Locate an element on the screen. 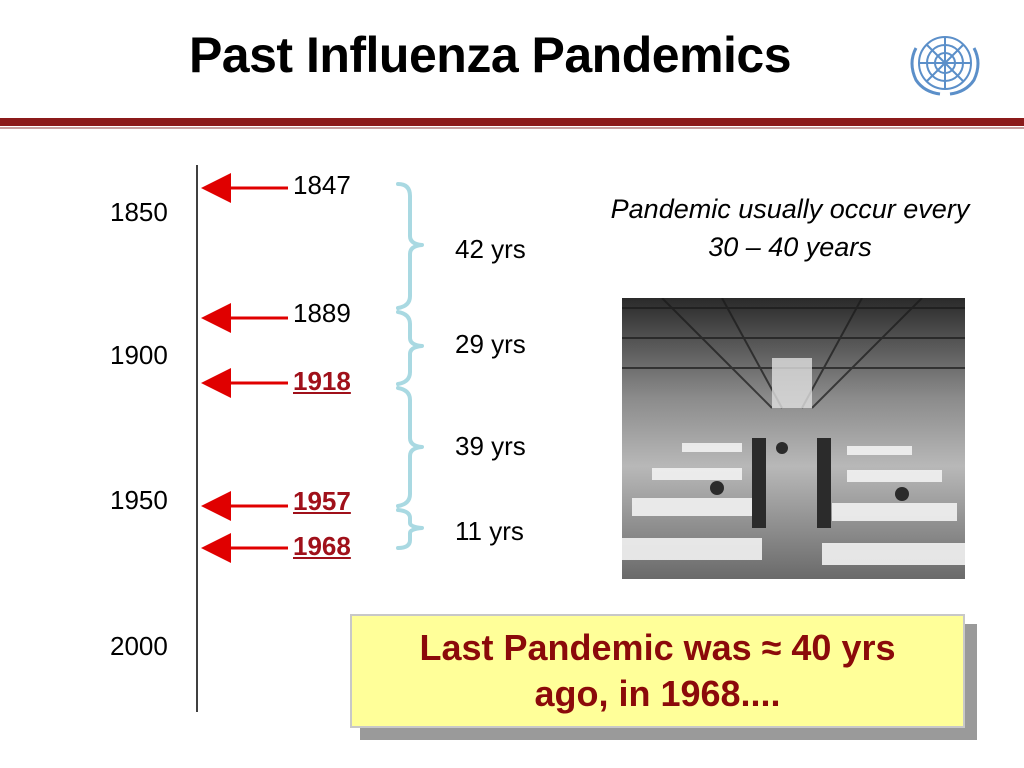 This screenshot has height=768, width=1024. interval-label-11: 11 yrs is located at coordinates (489, 531).